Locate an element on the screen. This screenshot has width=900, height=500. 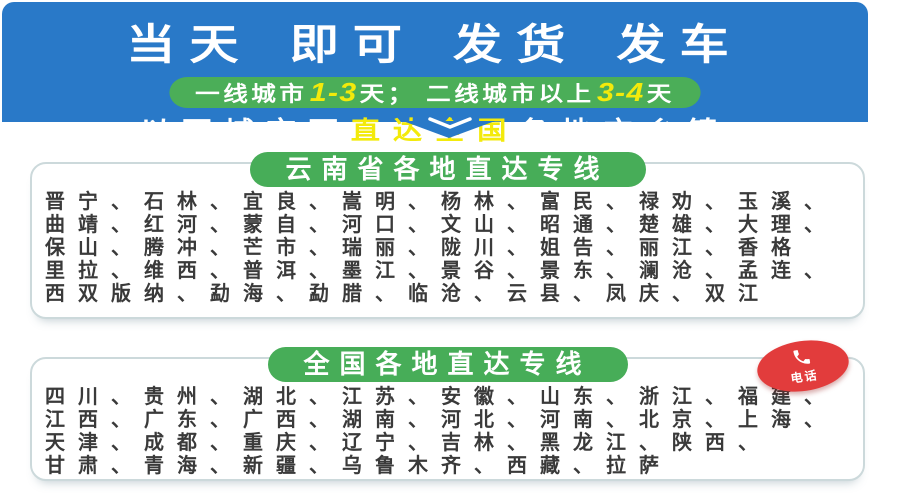
subtitle-text: 以下城市可 is located at coordinates (245, 131).